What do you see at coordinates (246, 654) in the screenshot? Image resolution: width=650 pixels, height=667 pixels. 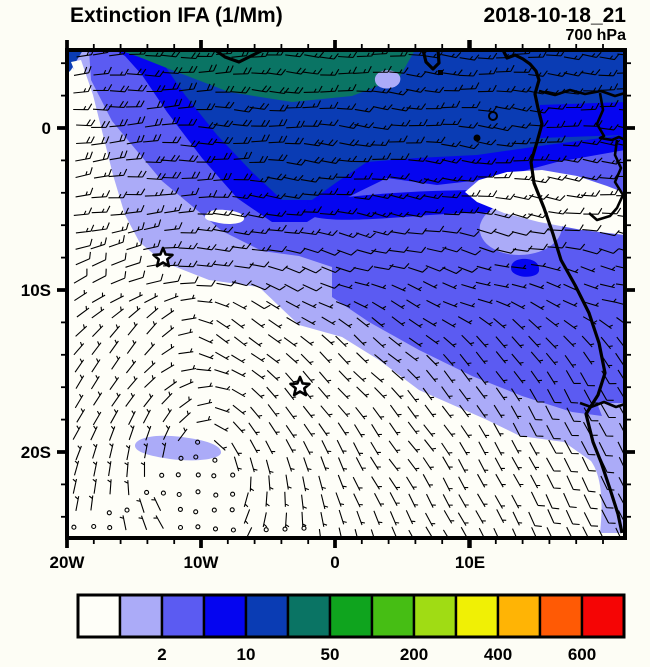 I see `colorbar-tick-label: 10` at bounding box center [246, 654].